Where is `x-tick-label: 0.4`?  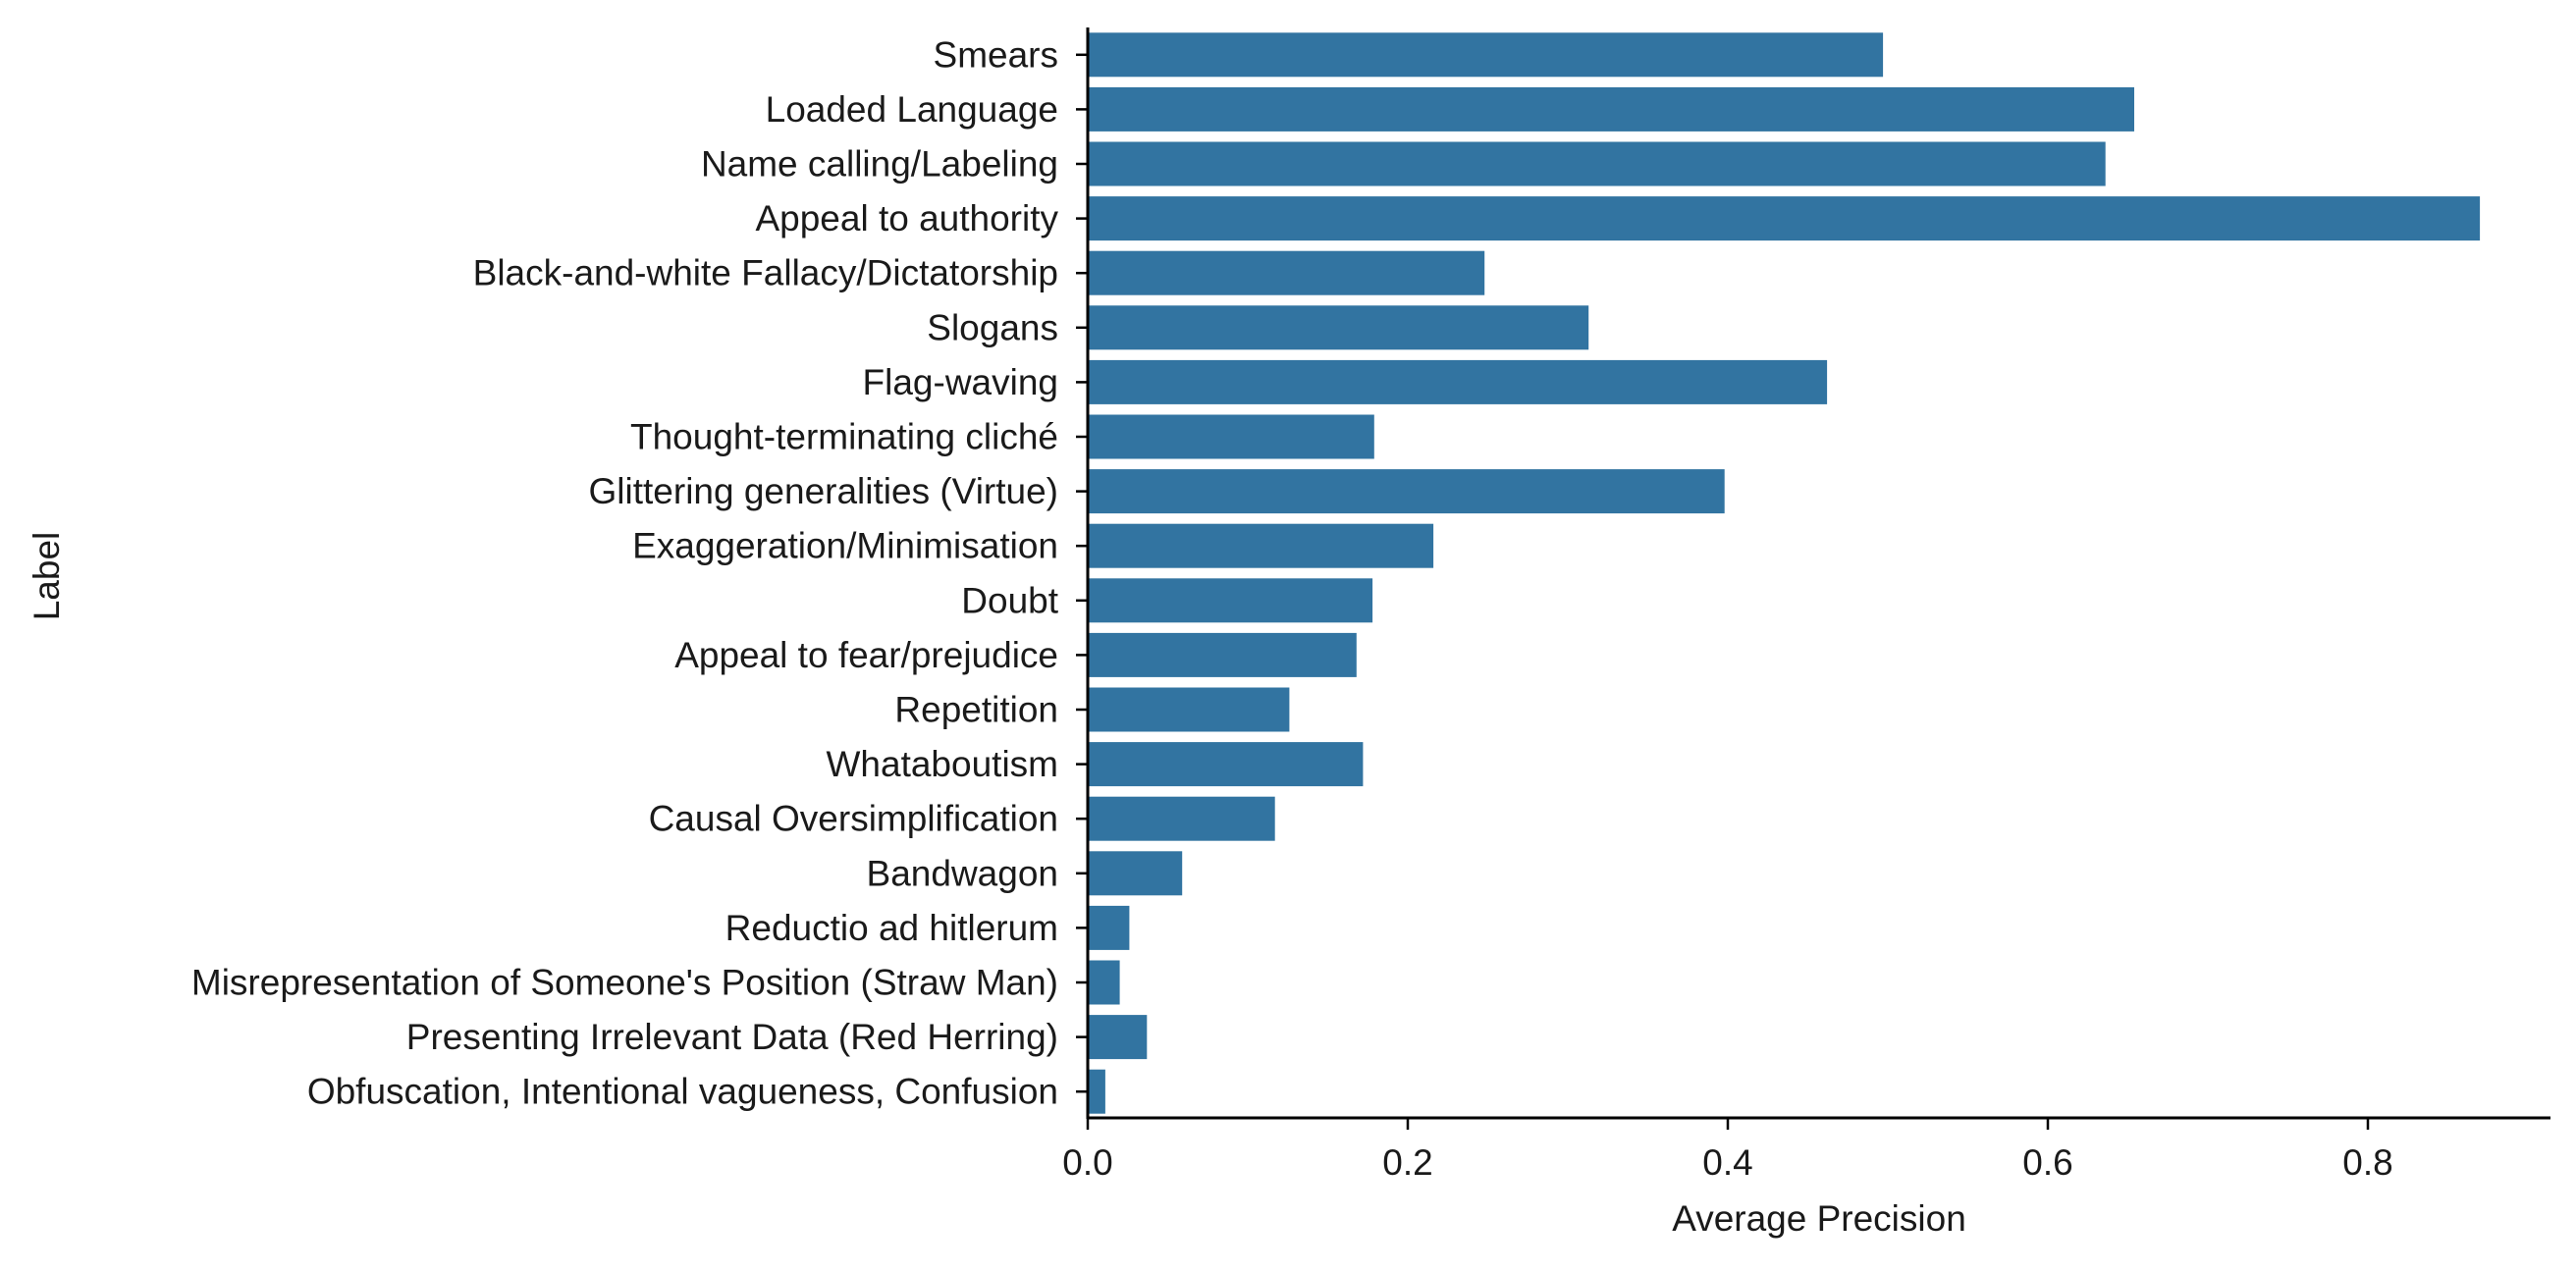
x-tick-label: 0.4 is located at coordinates (1727, 1162).